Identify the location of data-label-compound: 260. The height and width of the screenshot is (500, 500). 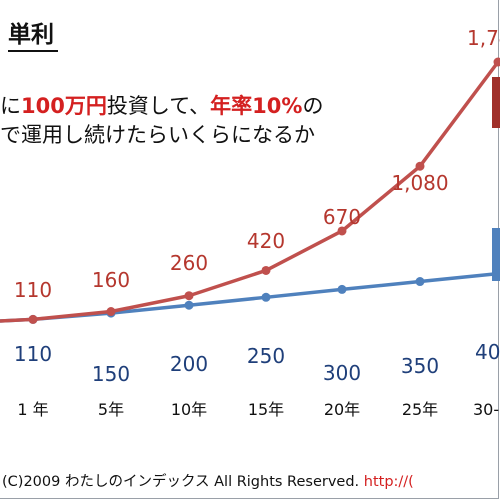
(189, 263).